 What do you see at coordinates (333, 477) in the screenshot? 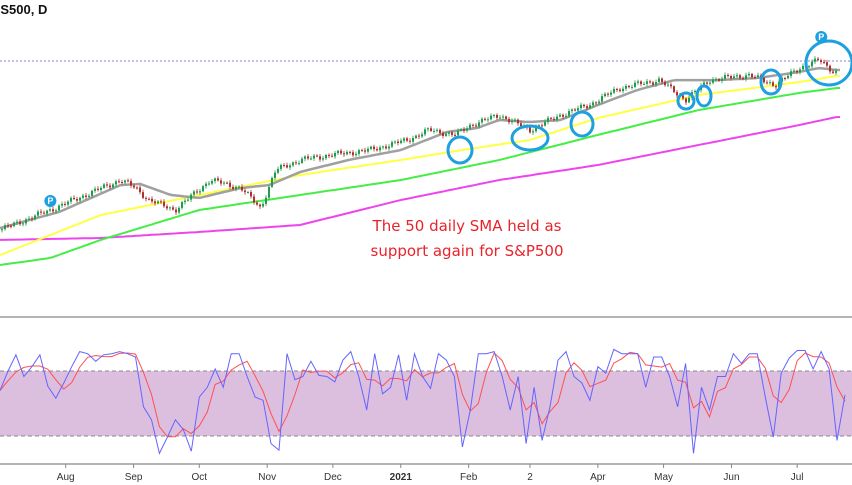
I see `x-tick-label: Dec` at bounding box center [333, 477].